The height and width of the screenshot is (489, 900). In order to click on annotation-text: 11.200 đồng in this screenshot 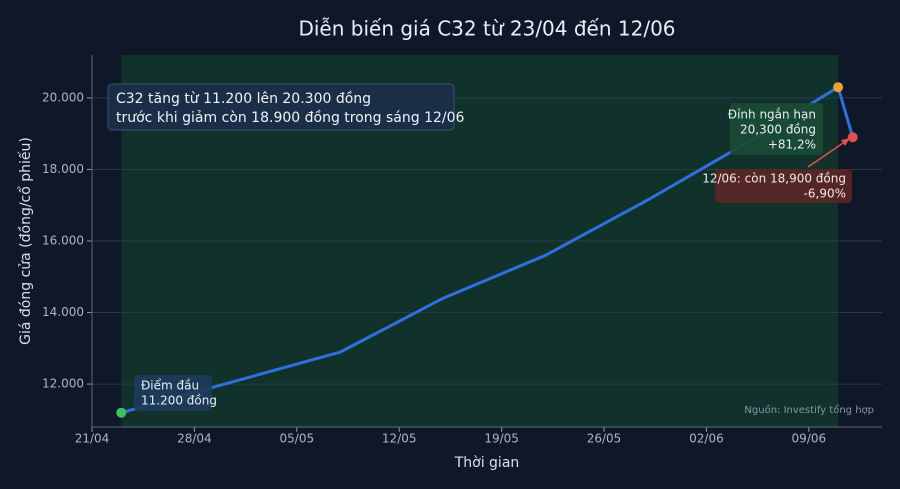, I will do `click(179, 401)`.